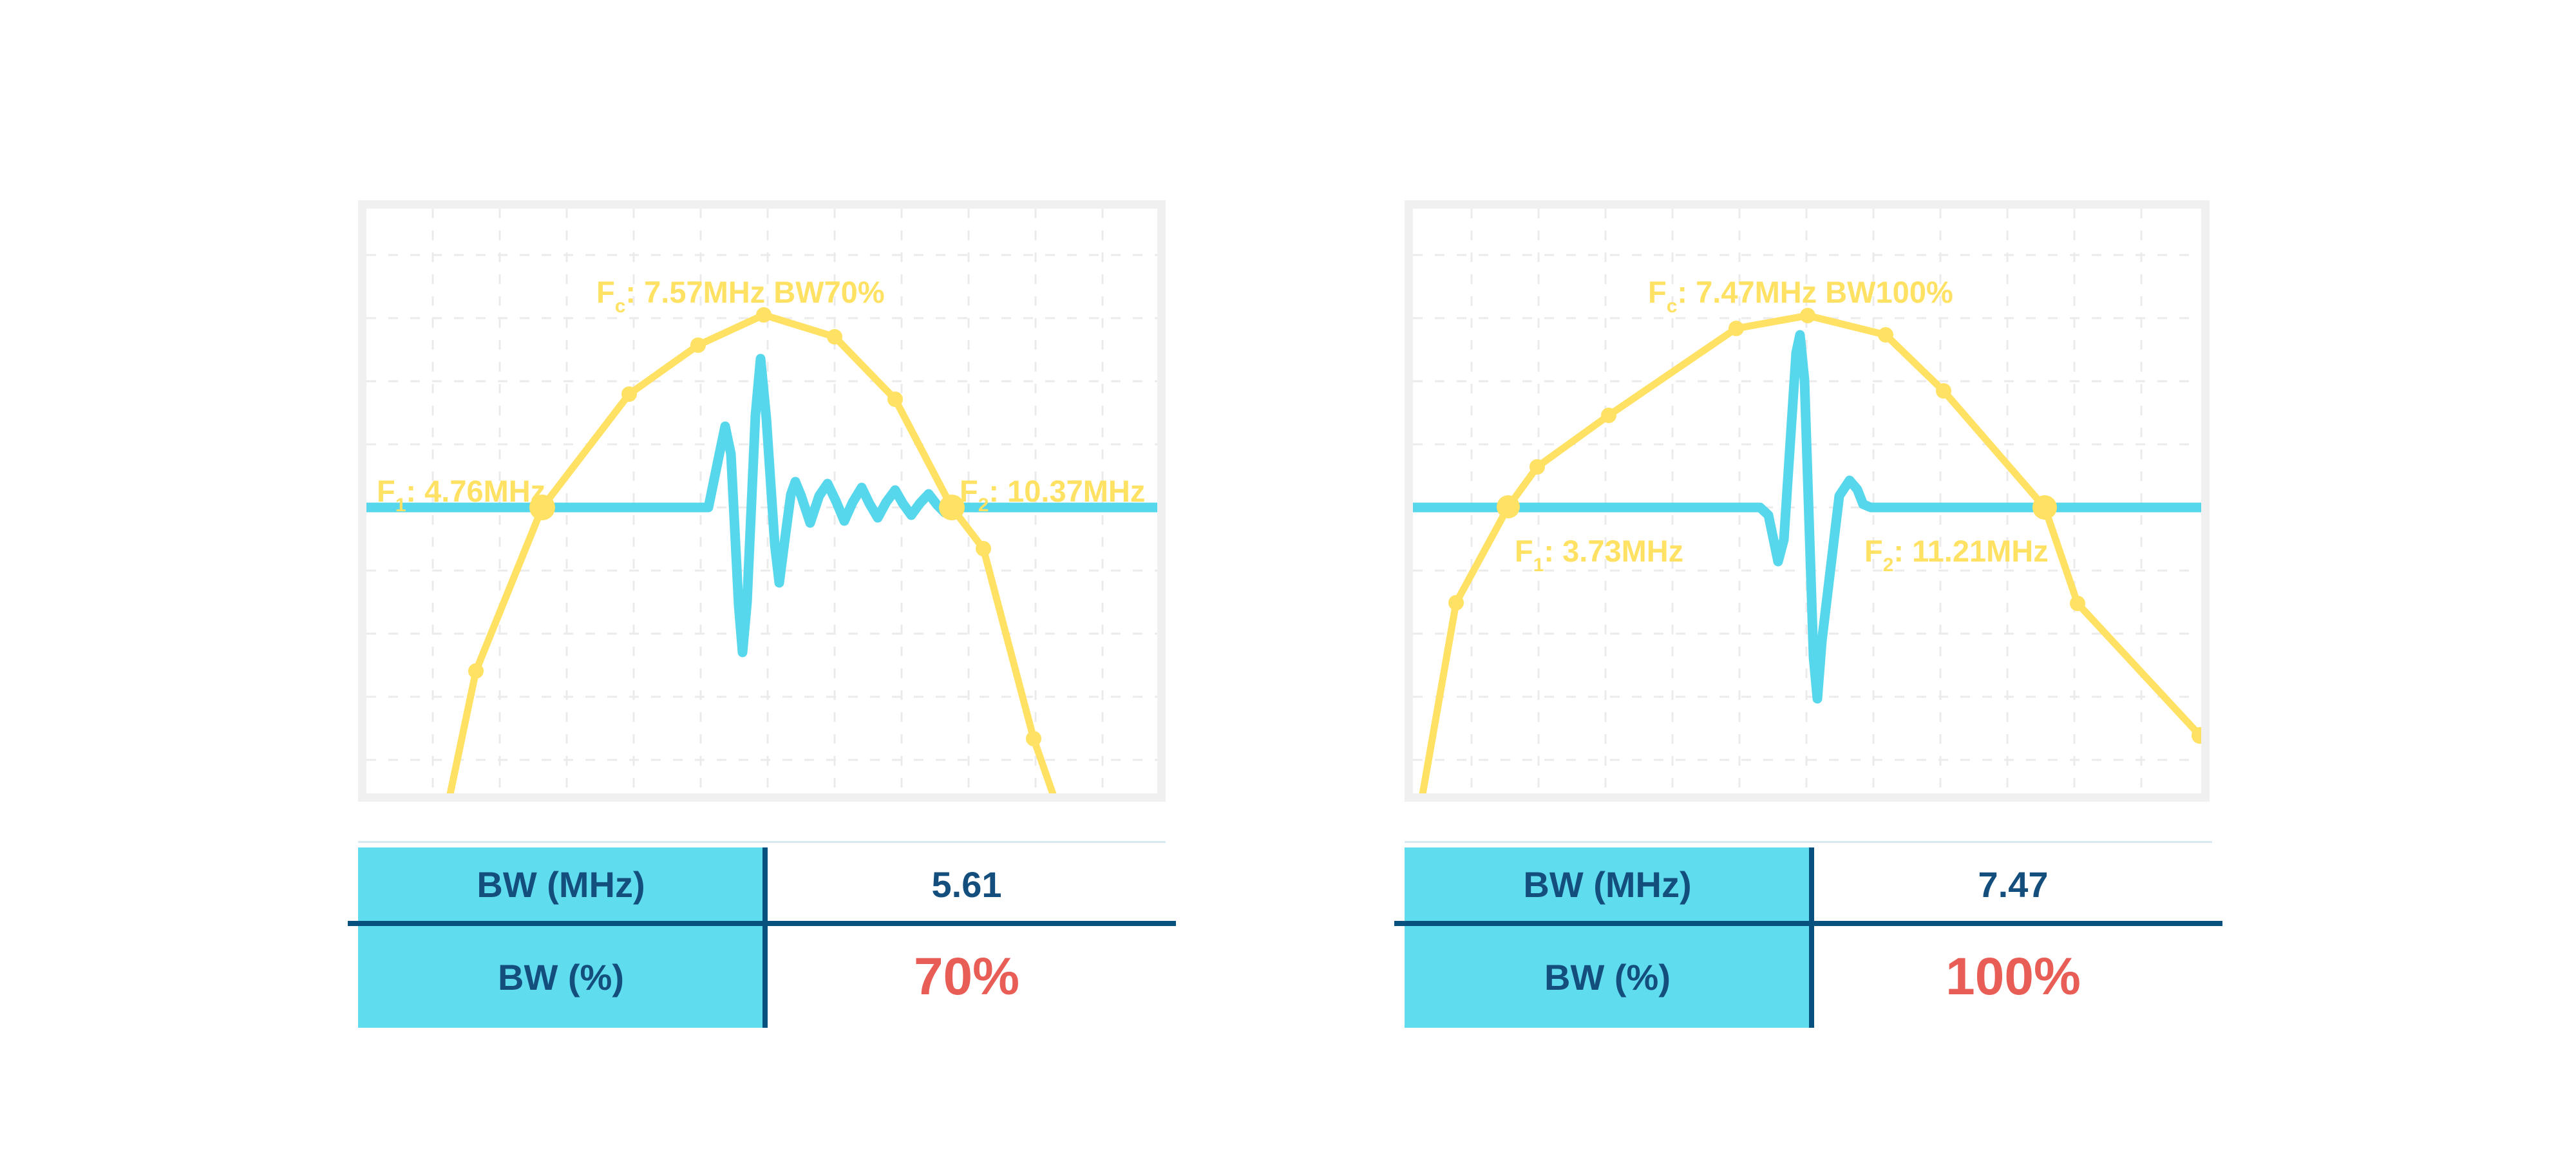 This screenshot has height=1154, width=2576. I want to click on bw-pct-value-text: 100%, so click(2014, 977).